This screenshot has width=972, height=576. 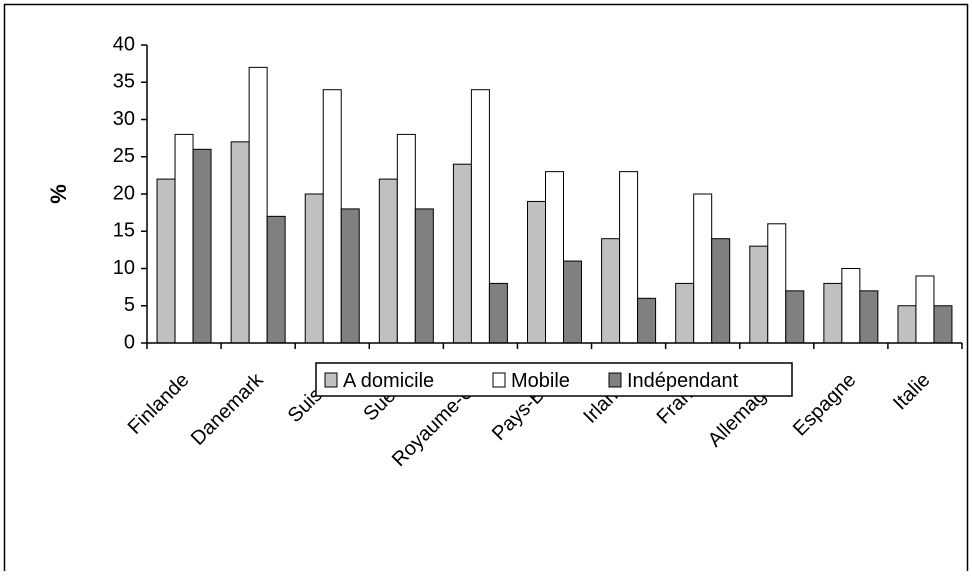 What do you see at coordinates (540, 381) in the screenshot?
I see `legend-label: Mobile` at bounding box center [540, 381].